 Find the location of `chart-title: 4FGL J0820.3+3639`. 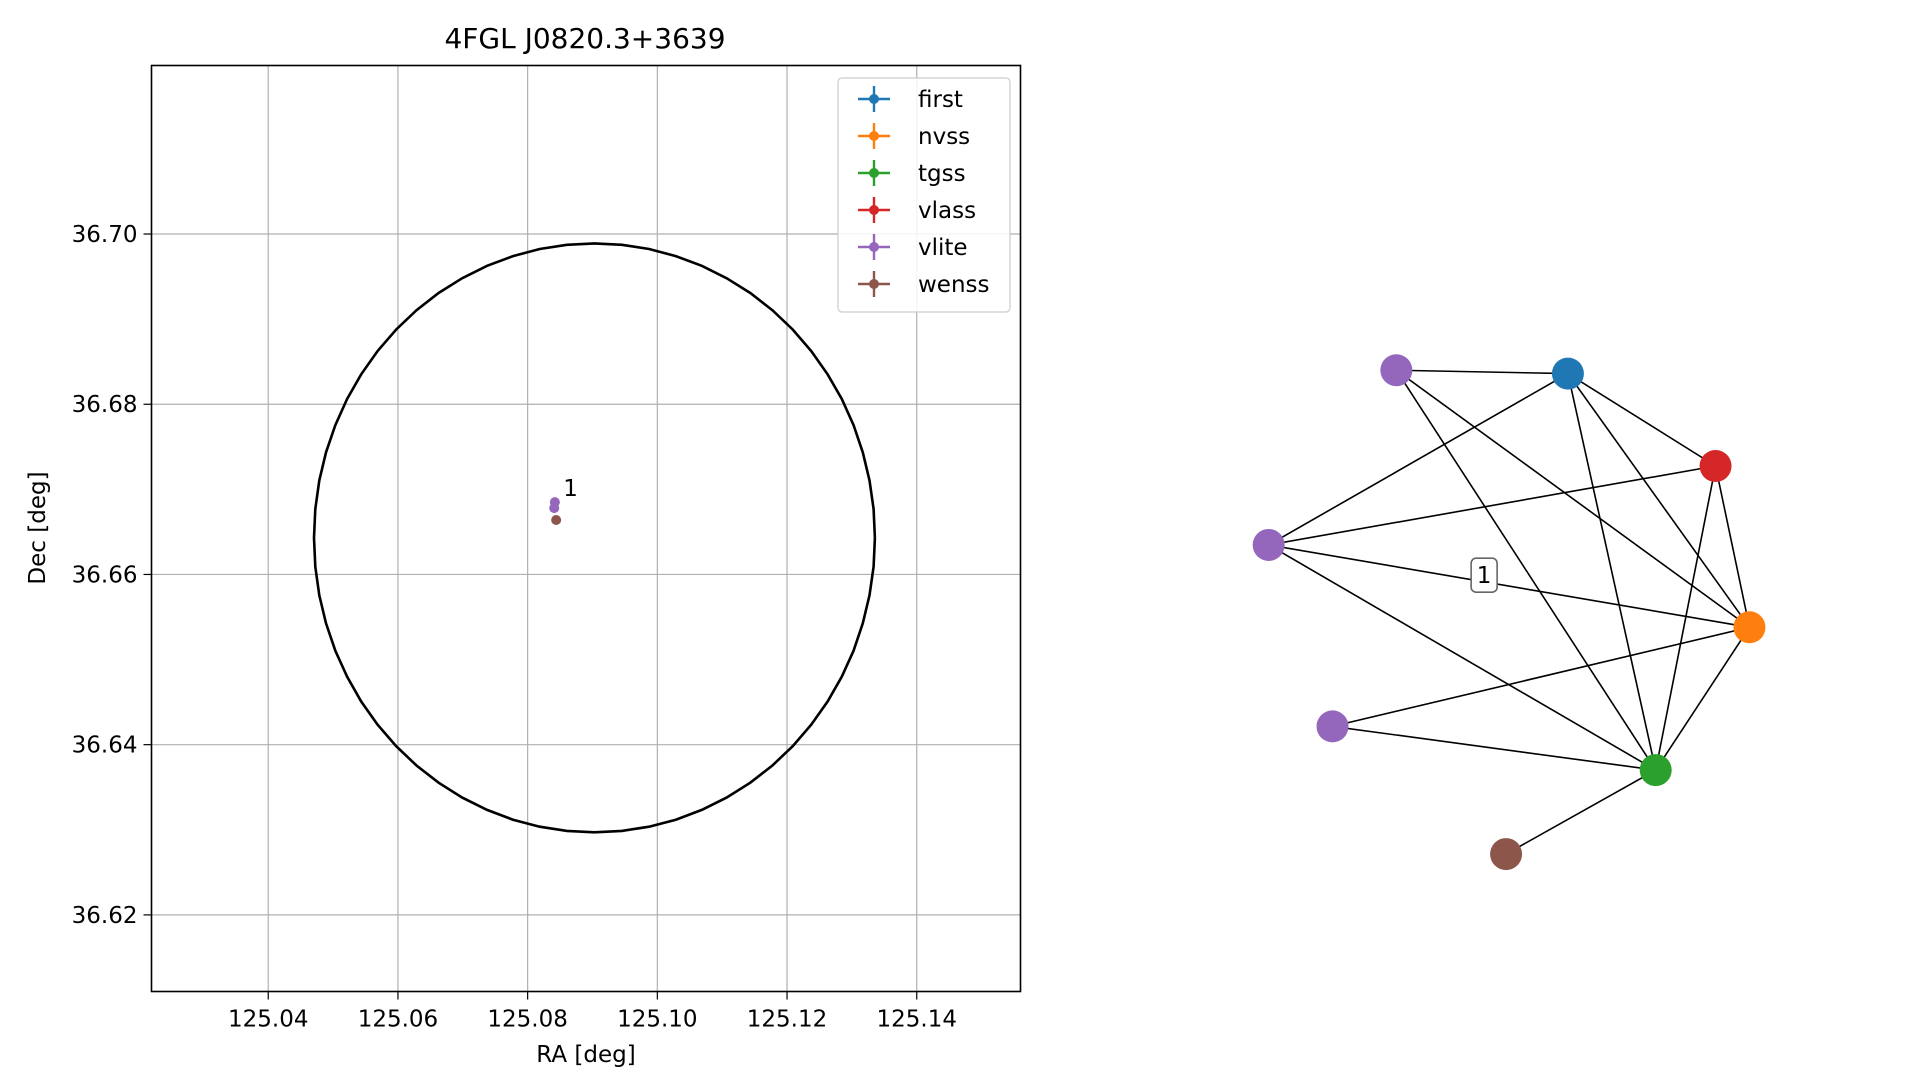

chart-title: 4FGL J0820.3+3639 is located at coordinates (584, 38).